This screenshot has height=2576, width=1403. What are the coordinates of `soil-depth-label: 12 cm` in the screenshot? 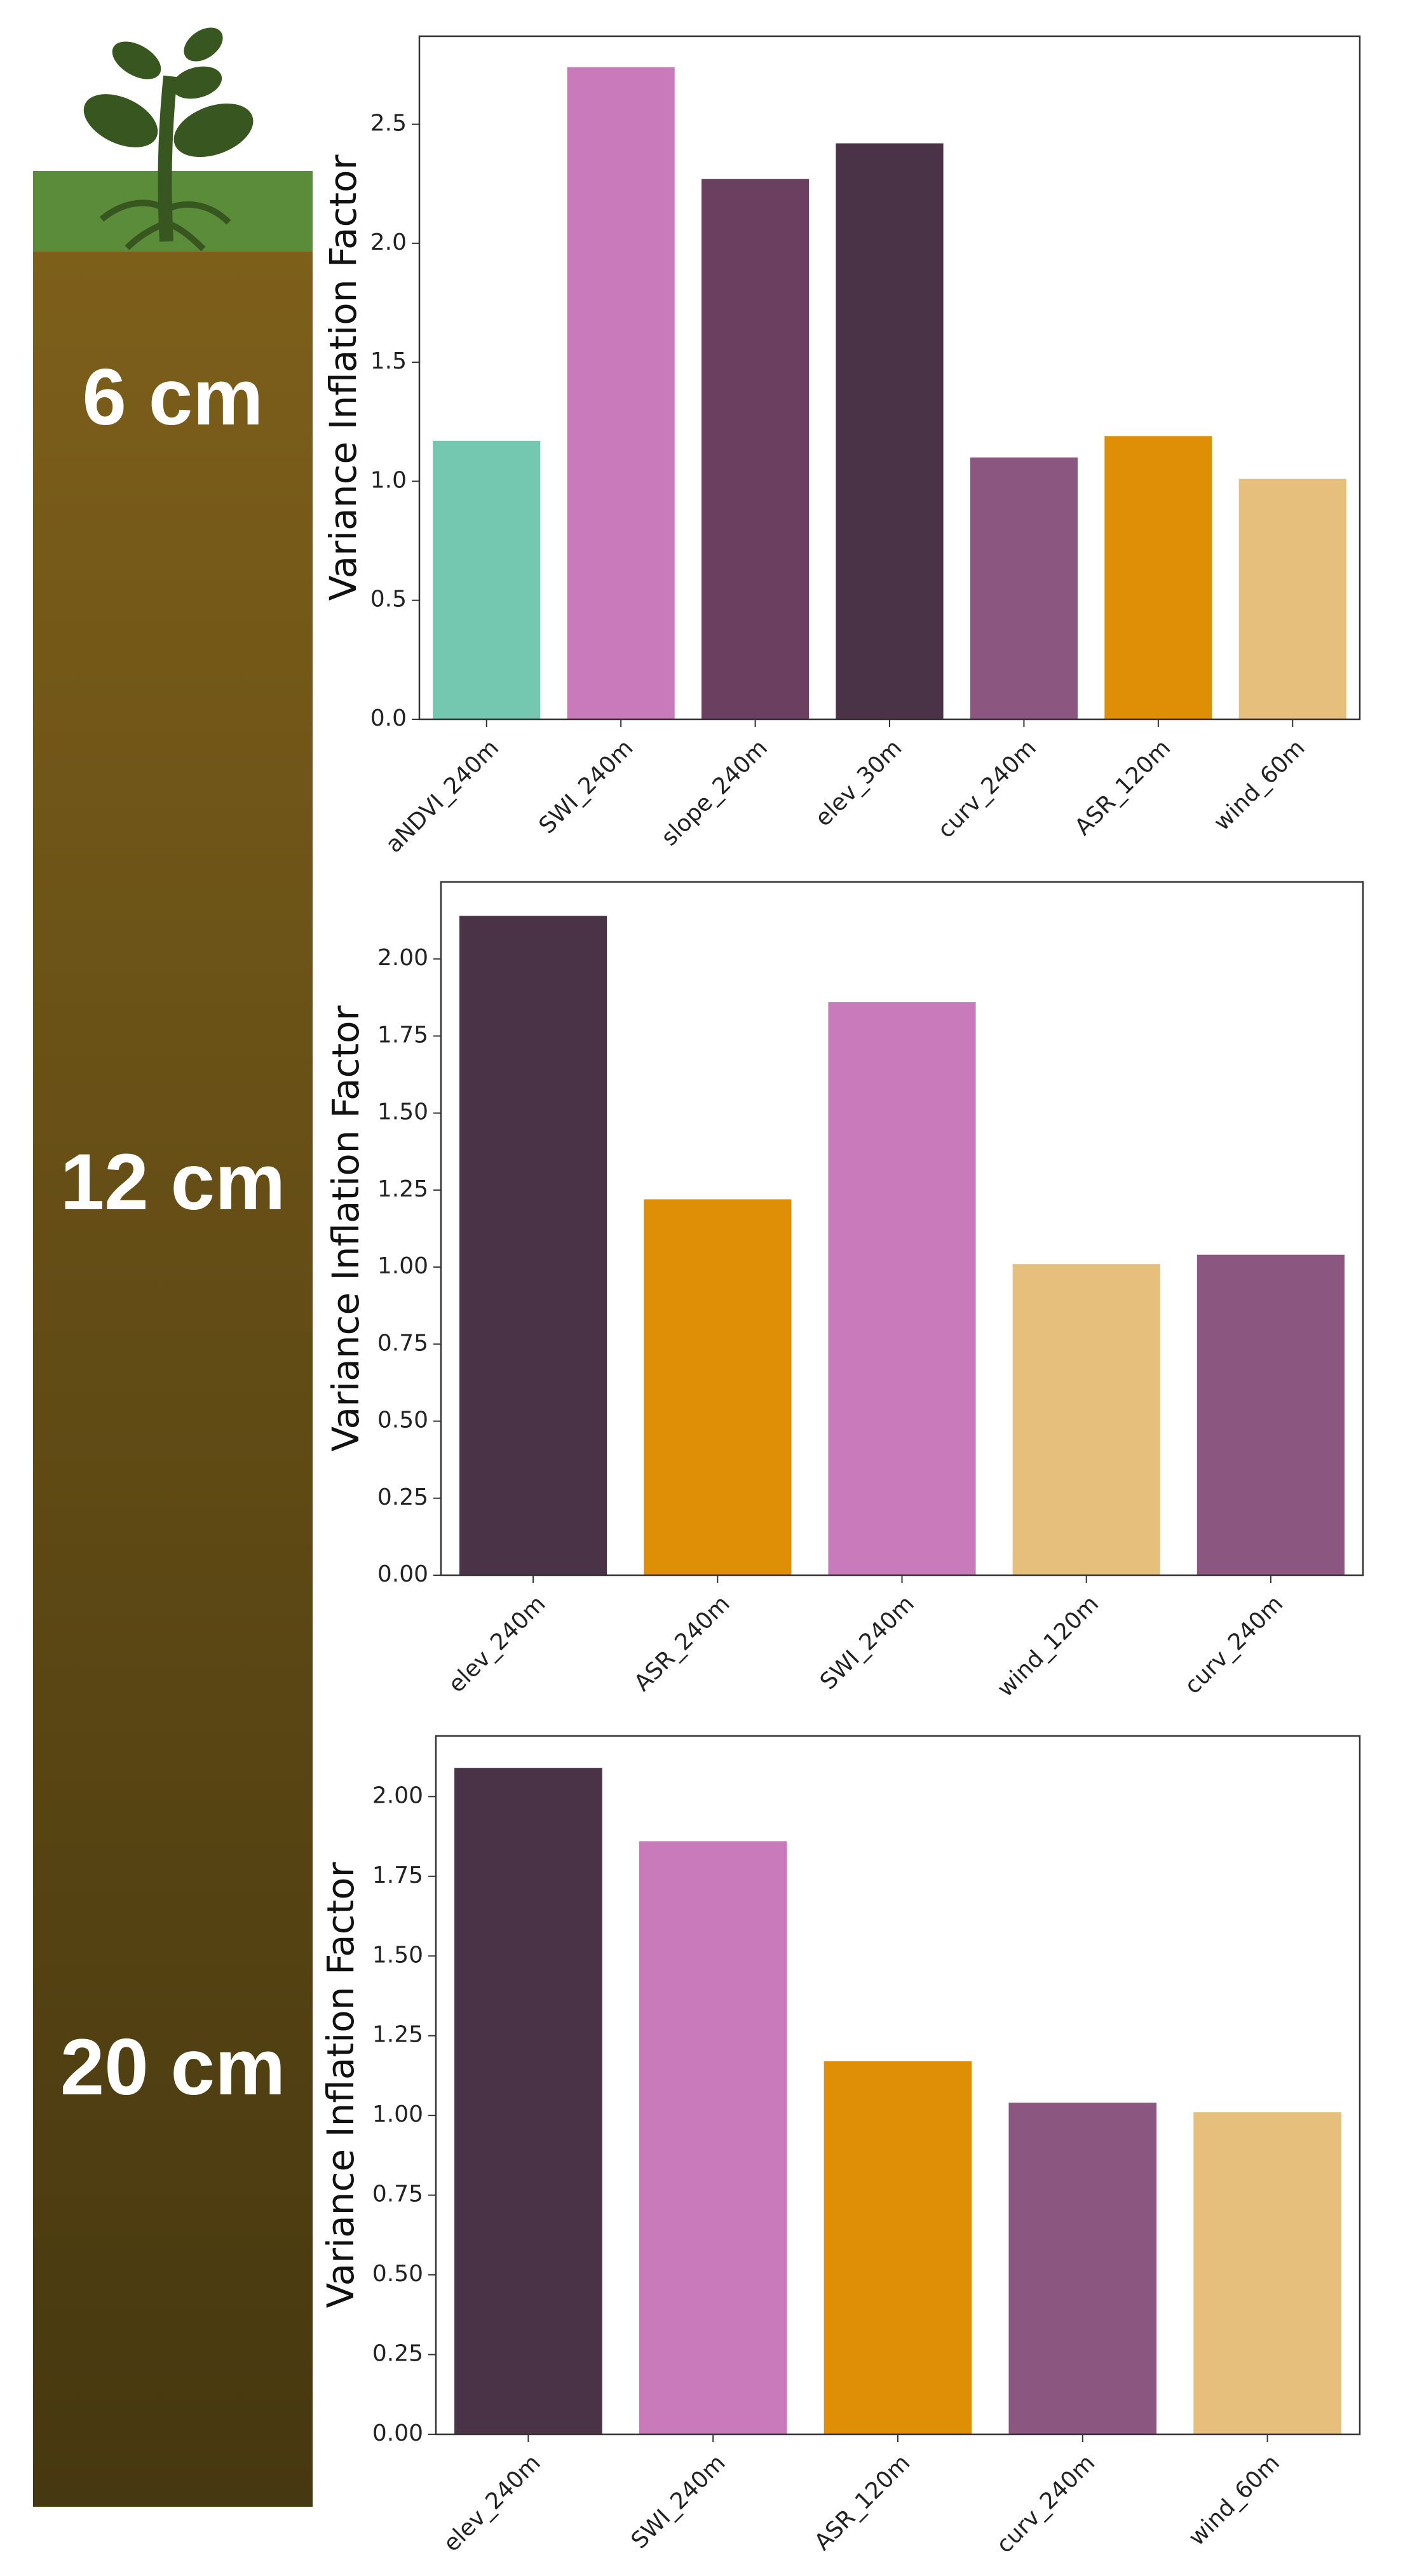 It's located at (172, 1182).